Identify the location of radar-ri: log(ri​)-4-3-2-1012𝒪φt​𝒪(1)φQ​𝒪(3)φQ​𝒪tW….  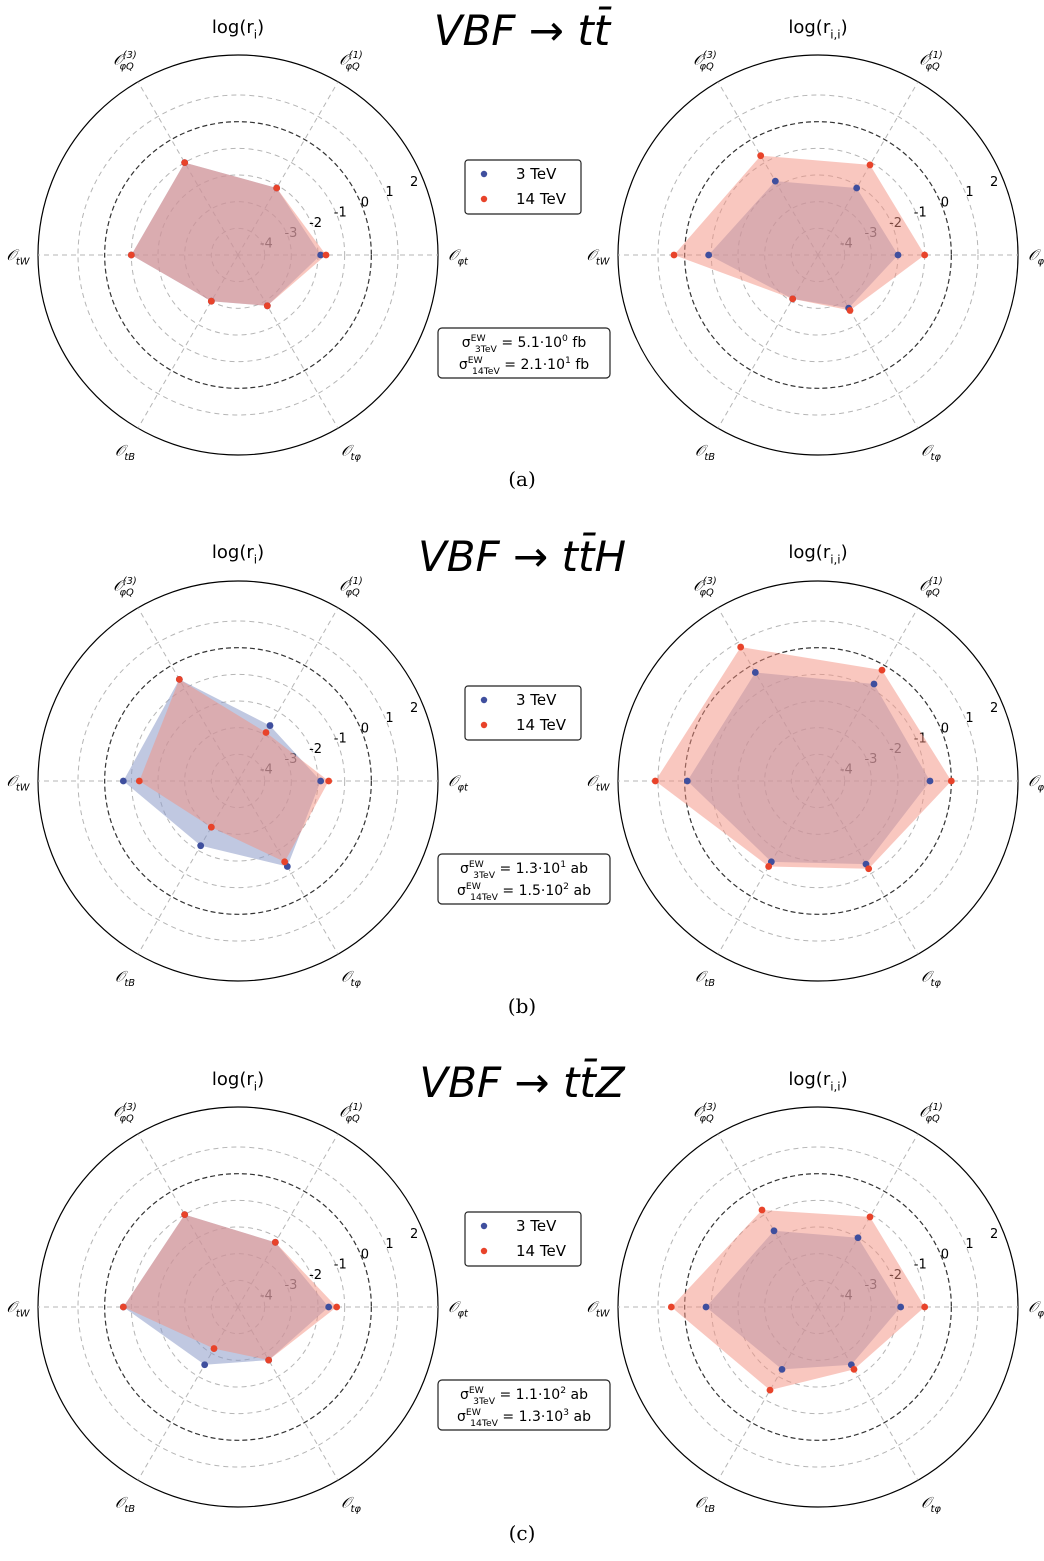
(237, 240).